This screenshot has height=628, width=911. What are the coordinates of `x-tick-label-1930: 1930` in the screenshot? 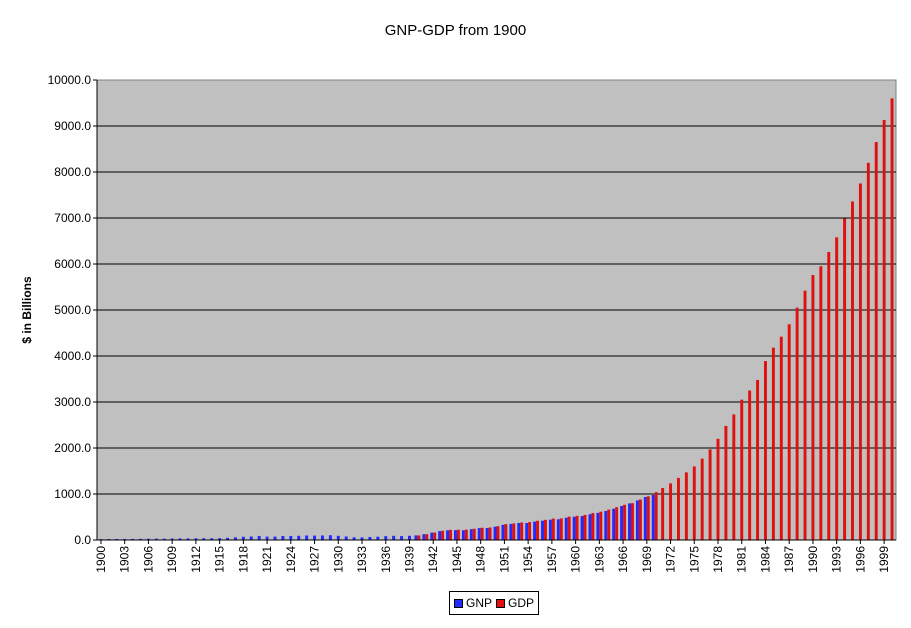 It's located at (338, 559).